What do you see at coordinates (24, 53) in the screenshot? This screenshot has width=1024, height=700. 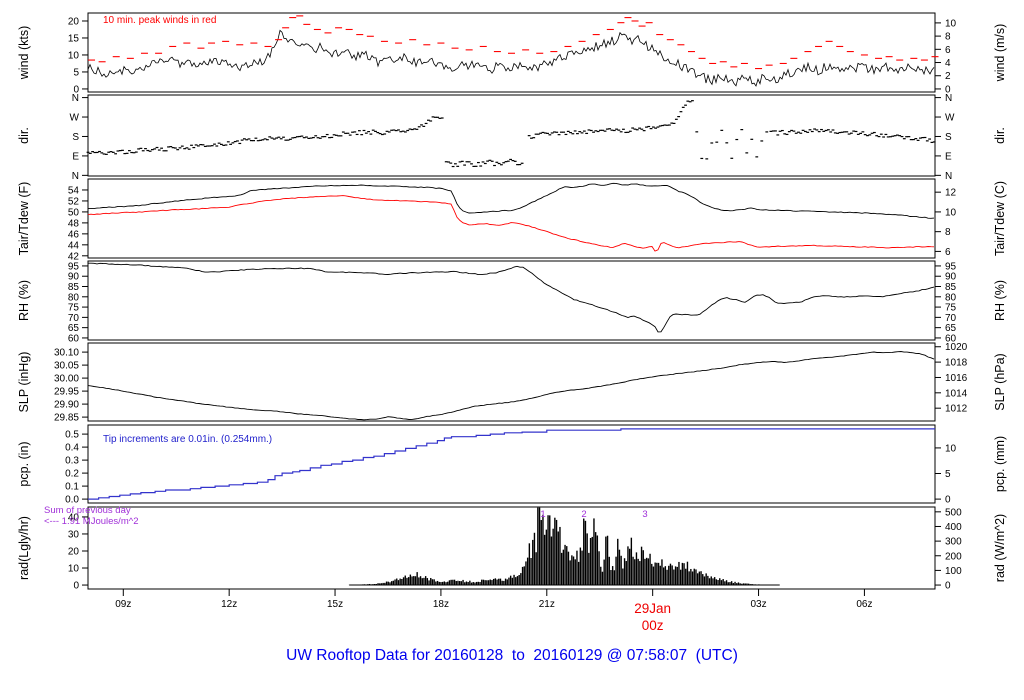 I see `axis-unit-left: wind (kts)` at bounding box center [24, 53].